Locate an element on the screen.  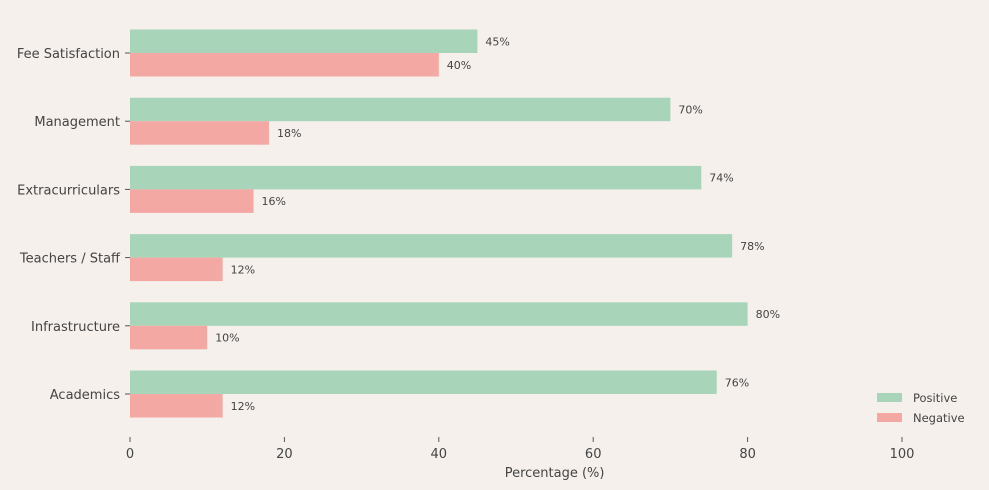
x-tick-label-60: 60 is located at coordinates (593, 454).